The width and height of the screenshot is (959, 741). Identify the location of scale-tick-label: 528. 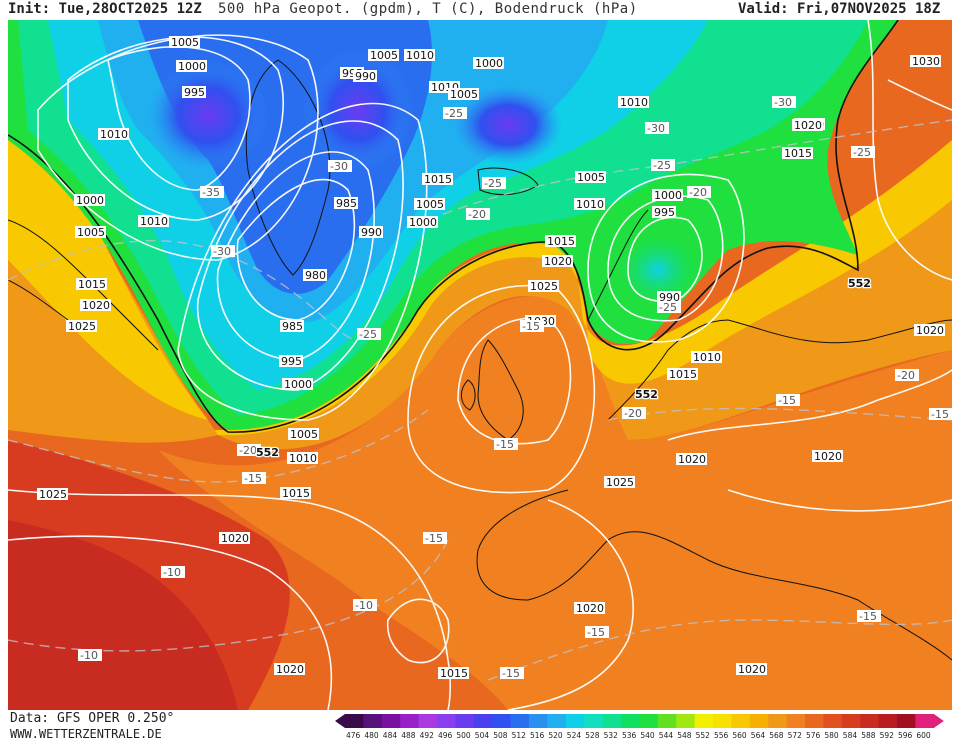
(592, 735).